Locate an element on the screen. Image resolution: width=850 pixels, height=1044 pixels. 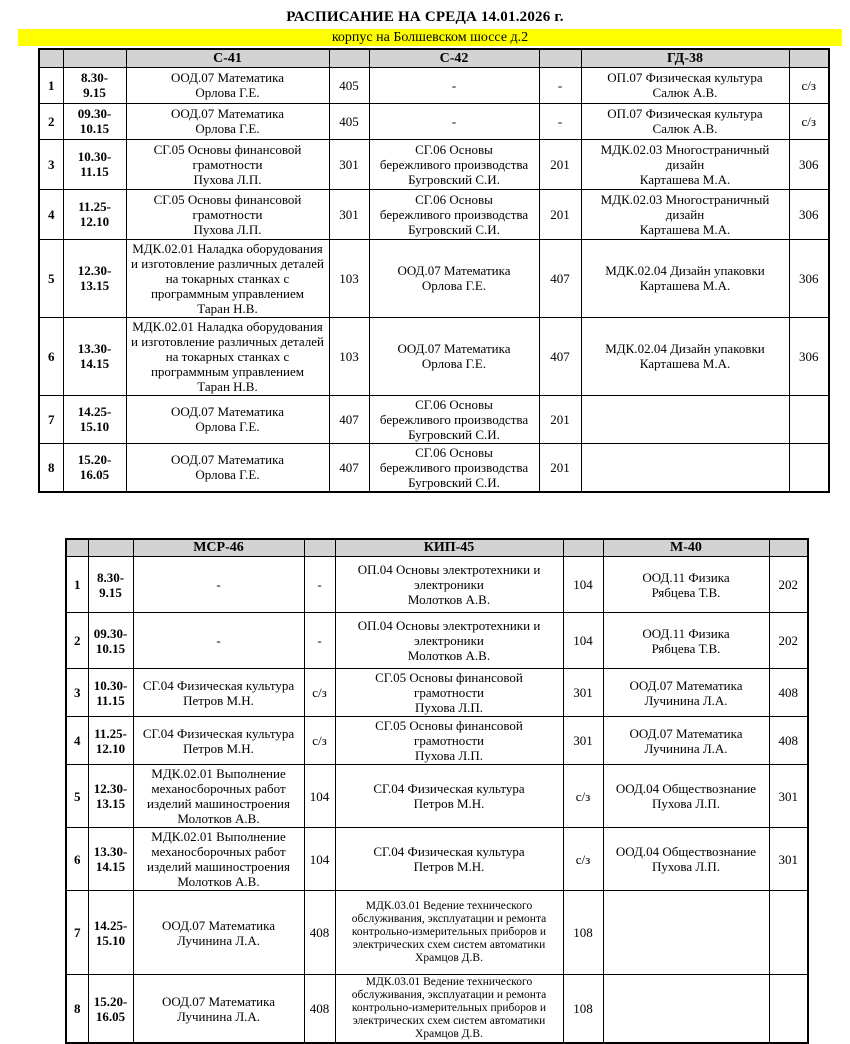
time-cell: 09.30-10.15 is located at coordinates (110, 641).